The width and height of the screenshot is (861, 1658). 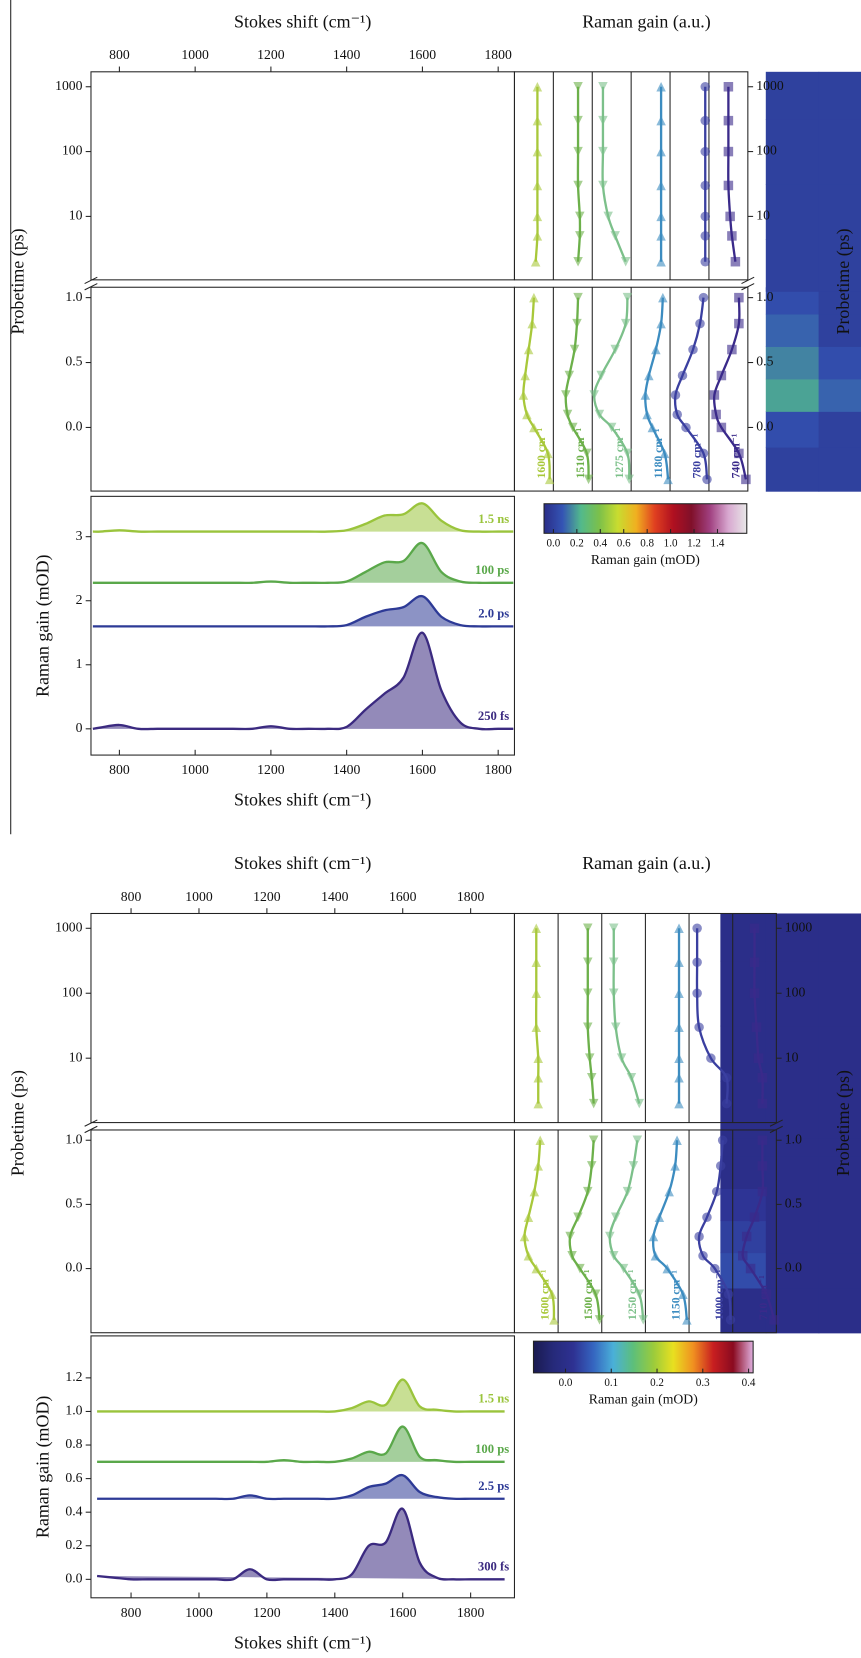 What do you see at coordinates (646, 863) in the screenshot?
I see `x-axis-label: Raman gain (a.u.)` at bounding box center [646, 863].